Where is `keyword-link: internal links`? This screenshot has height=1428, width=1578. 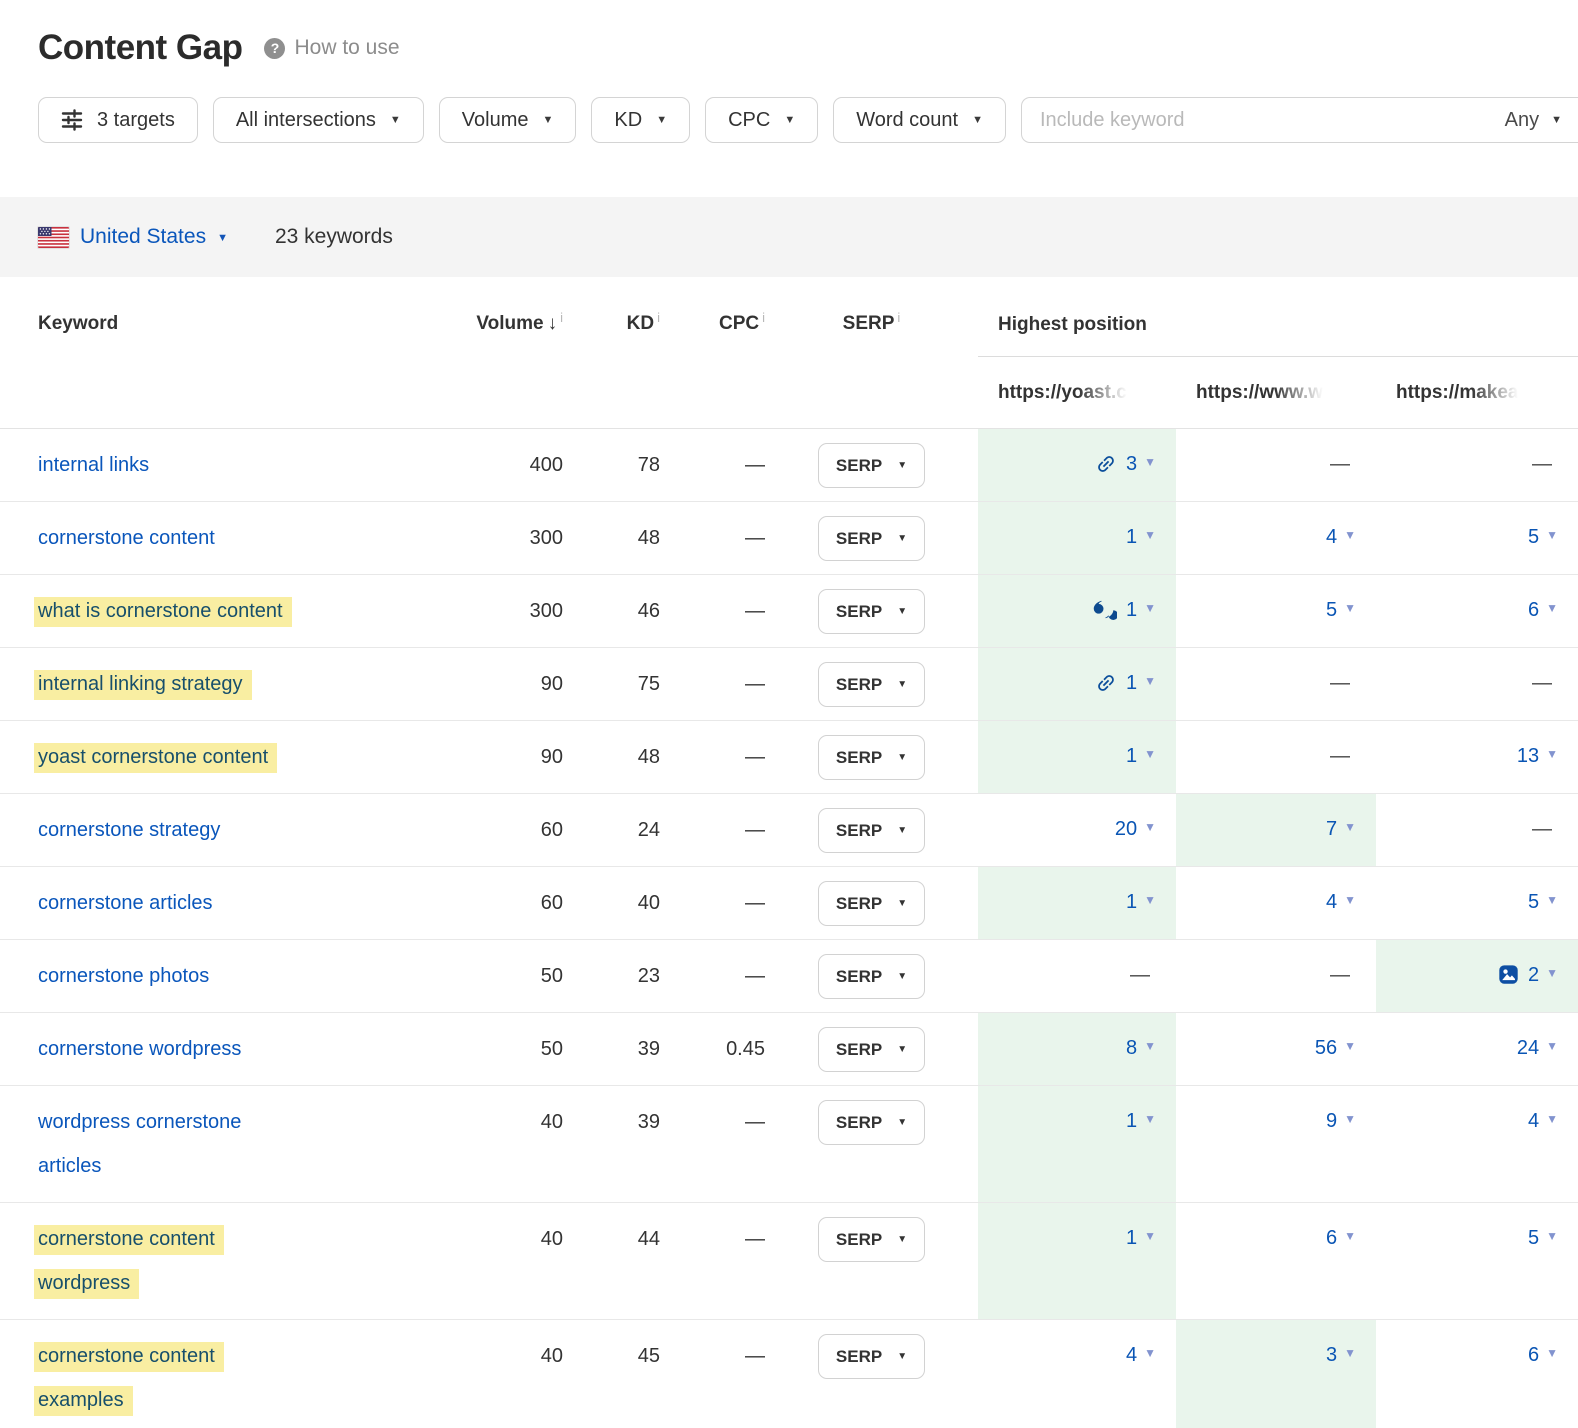 keyword-link: internal links is located at coordinates (94, 465).